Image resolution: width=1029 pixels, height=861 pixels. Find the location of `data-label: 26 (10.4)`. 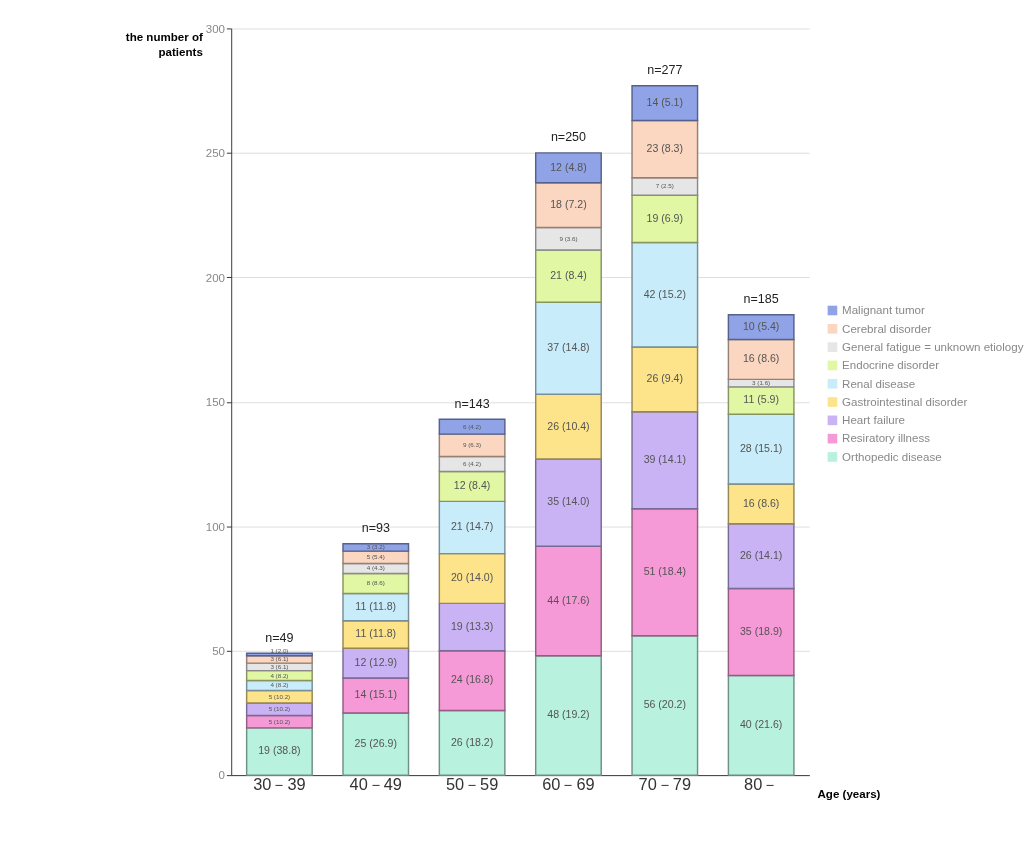

data-label: 26 (10.4) is located at coordinates (568, 425).